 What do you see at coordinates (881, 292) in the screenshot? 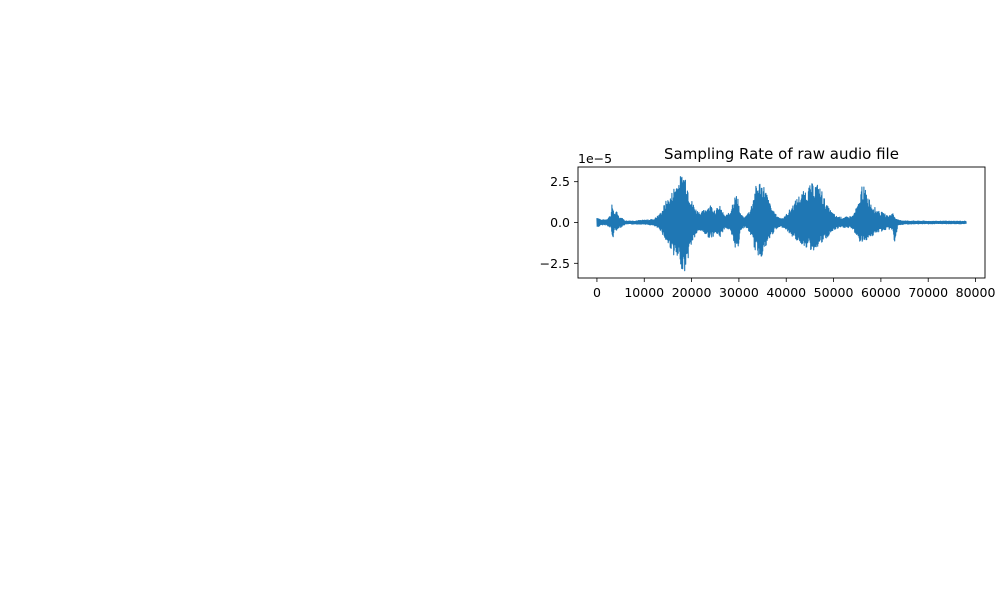
I see `x-tick-label: 60000` at bounding box center [881, 292].